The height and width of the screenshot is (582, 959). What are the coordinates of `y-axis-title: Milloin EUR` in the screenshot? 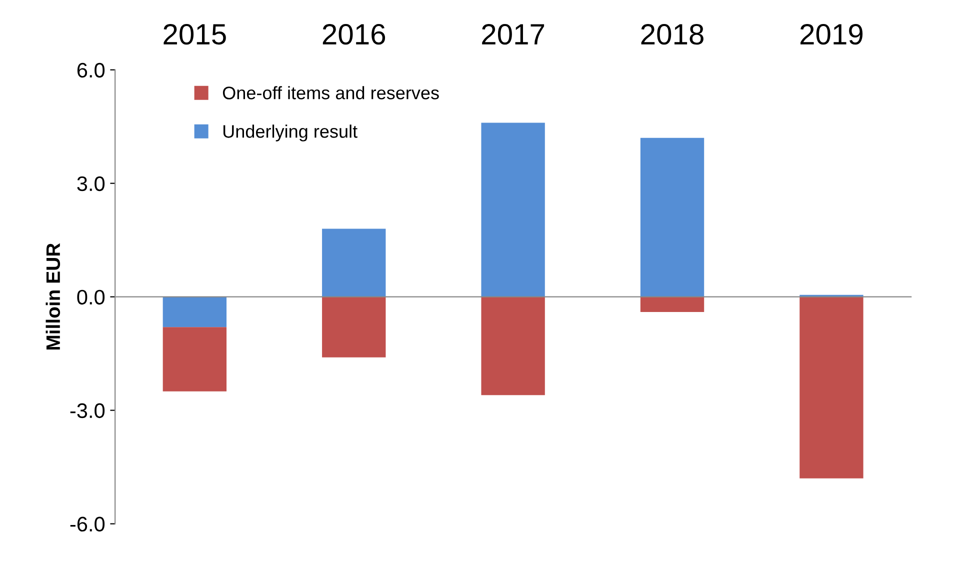 It's located at (53, 296).